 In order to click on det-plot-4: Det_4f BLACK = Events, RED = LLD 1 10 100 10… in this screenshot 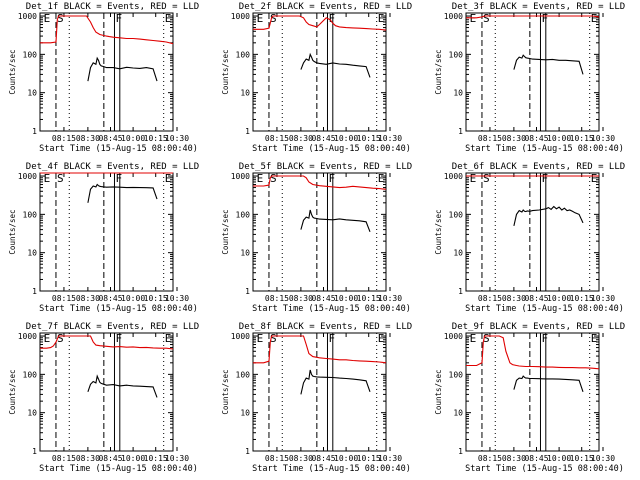, I will do `click(103, 238)`.